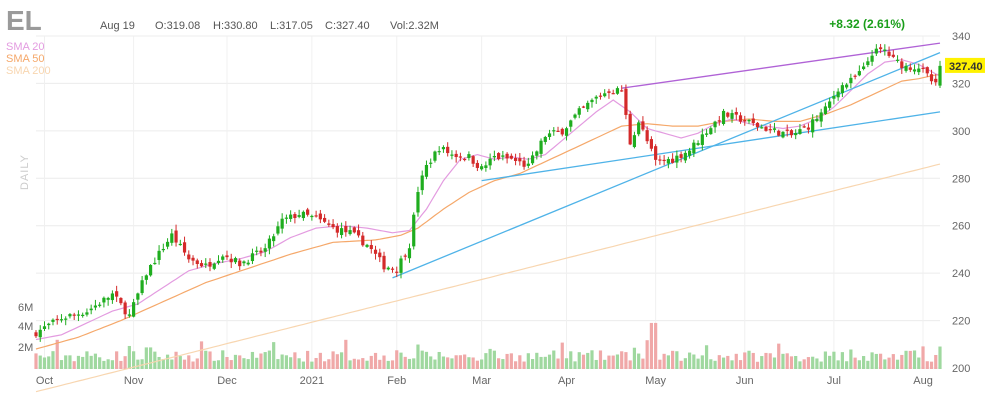 The width and height of the screenshot is (990, 400). What do you see at coordinates (834, 381) in the screenshot?
I see `date-tick-label: Jul` at bounding box center [834, 381].